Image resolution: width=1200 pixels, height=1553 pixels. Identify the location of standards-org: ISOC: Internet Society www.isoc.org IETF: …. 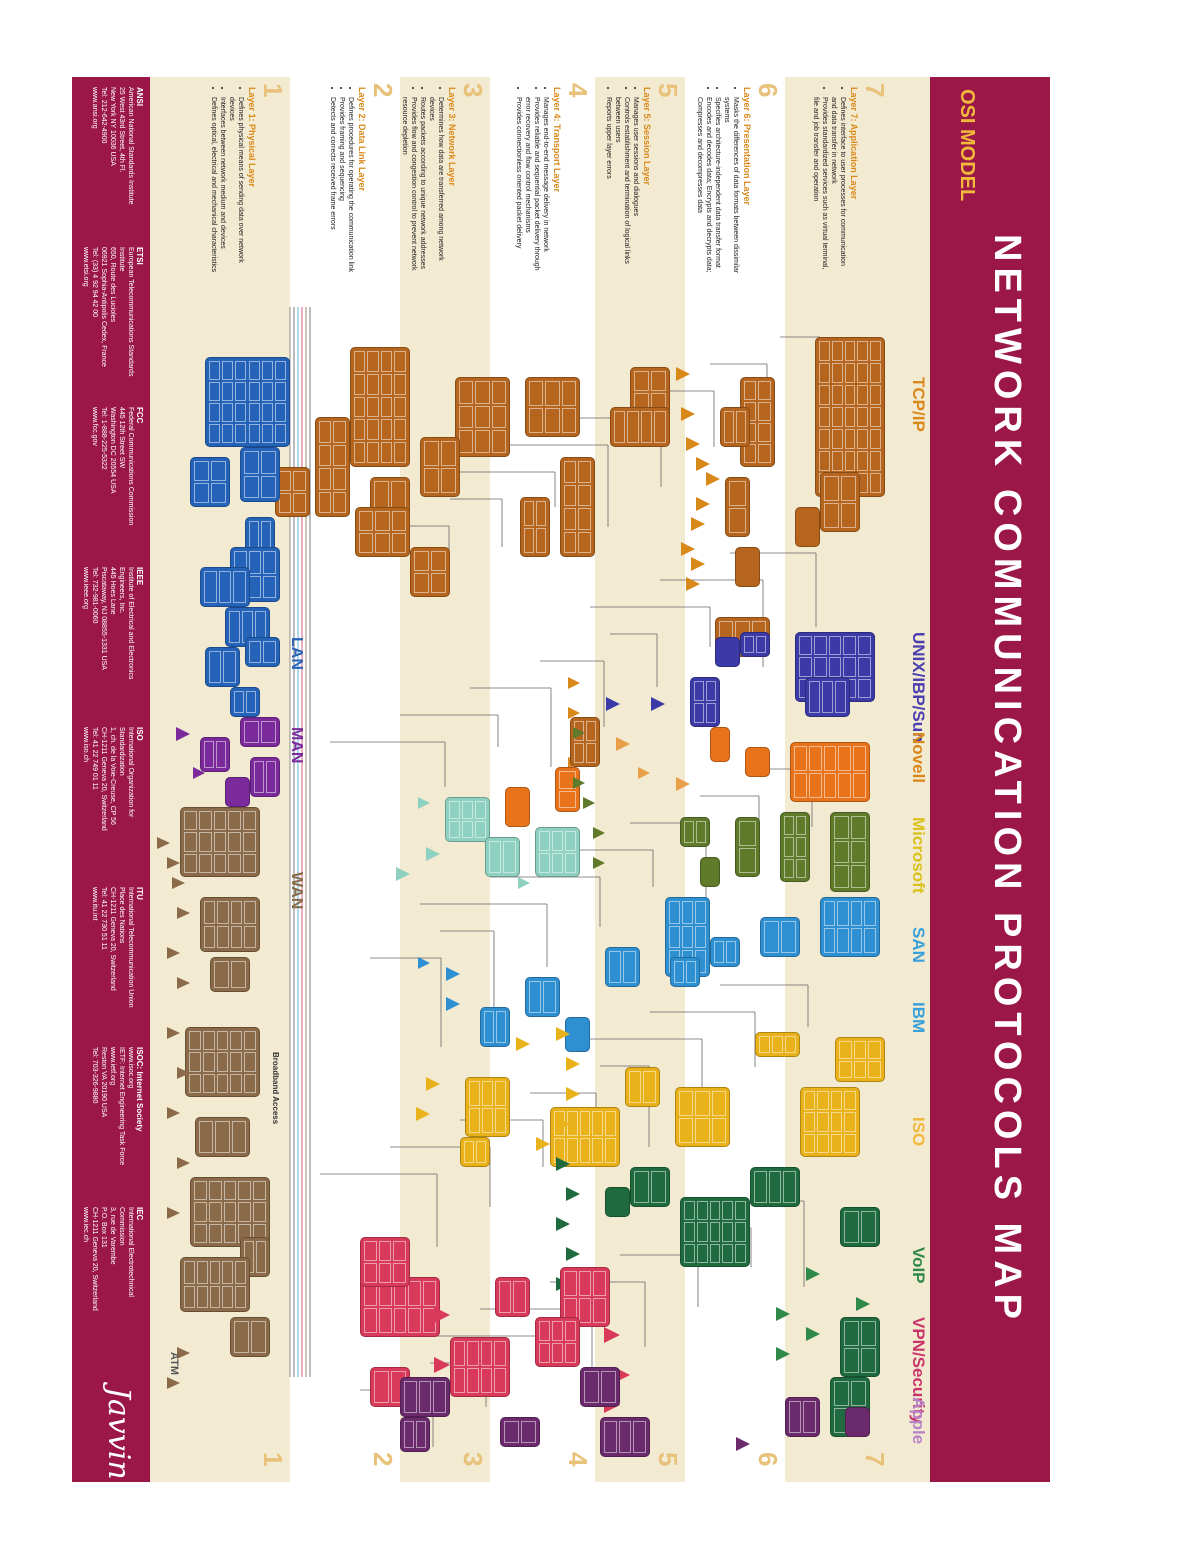
(117, 1112).